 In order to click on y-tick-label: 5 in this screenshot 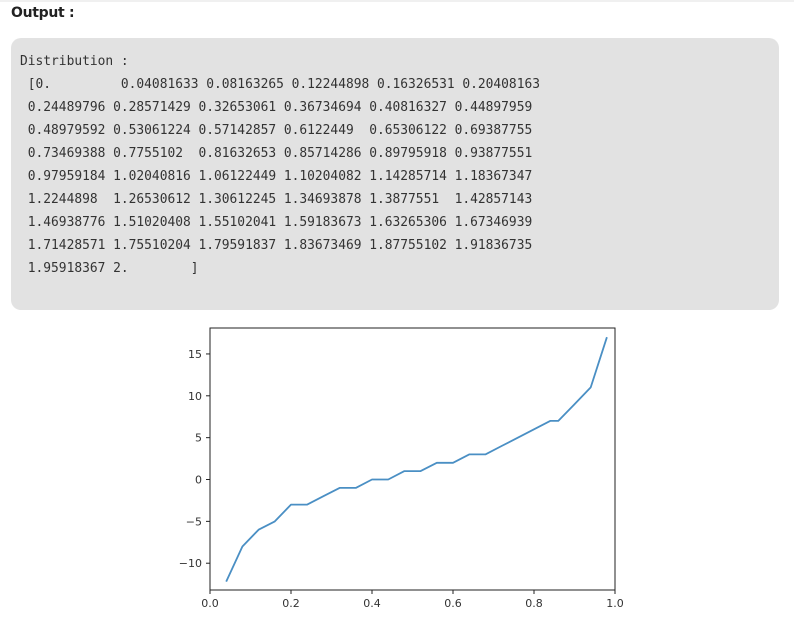, I will do `click(198, 438)`.